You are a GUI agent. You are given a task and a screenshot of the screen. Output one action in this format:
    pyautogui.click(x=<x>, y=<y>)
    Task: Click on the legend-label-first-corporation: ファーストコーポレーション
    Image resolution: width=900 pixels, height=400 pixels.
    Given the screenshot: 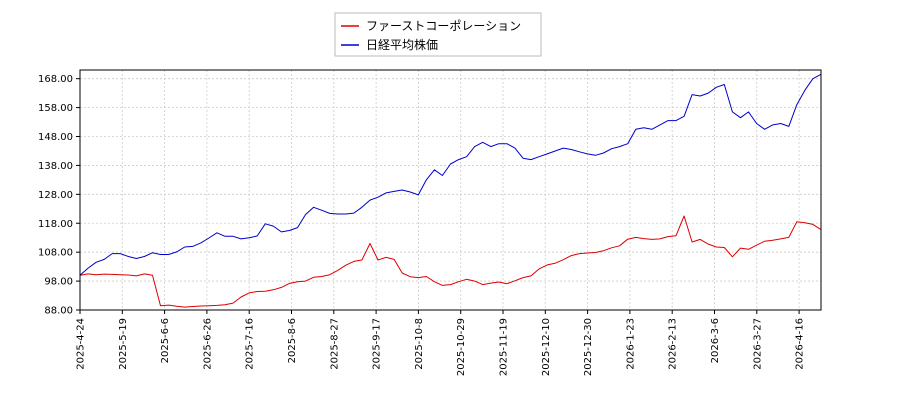 What is the action you would take?
    pyautogui.click(x=443, y=26)
    